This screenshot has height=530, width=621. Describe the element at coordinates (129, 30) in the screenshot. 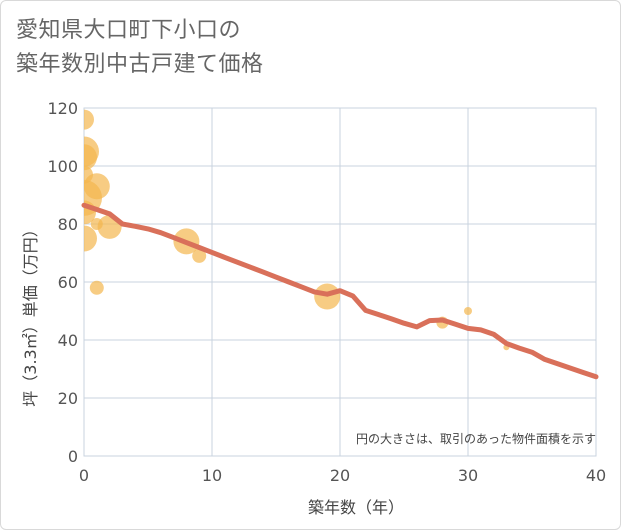

I see `title-line-1: 愛知県大口町下小口の` at that location.